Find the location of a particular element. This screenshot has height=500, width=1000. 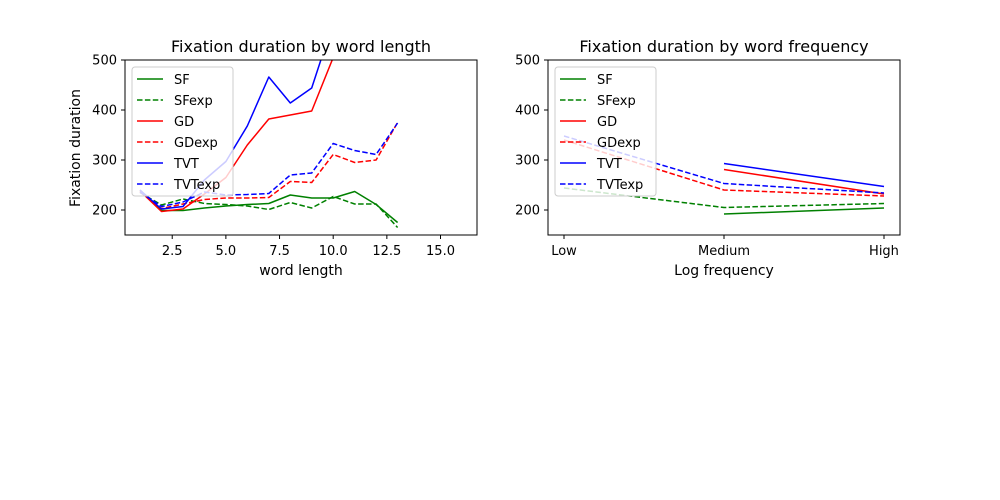

x-tick-label: 12.5 is located at coordinates (386, 251).